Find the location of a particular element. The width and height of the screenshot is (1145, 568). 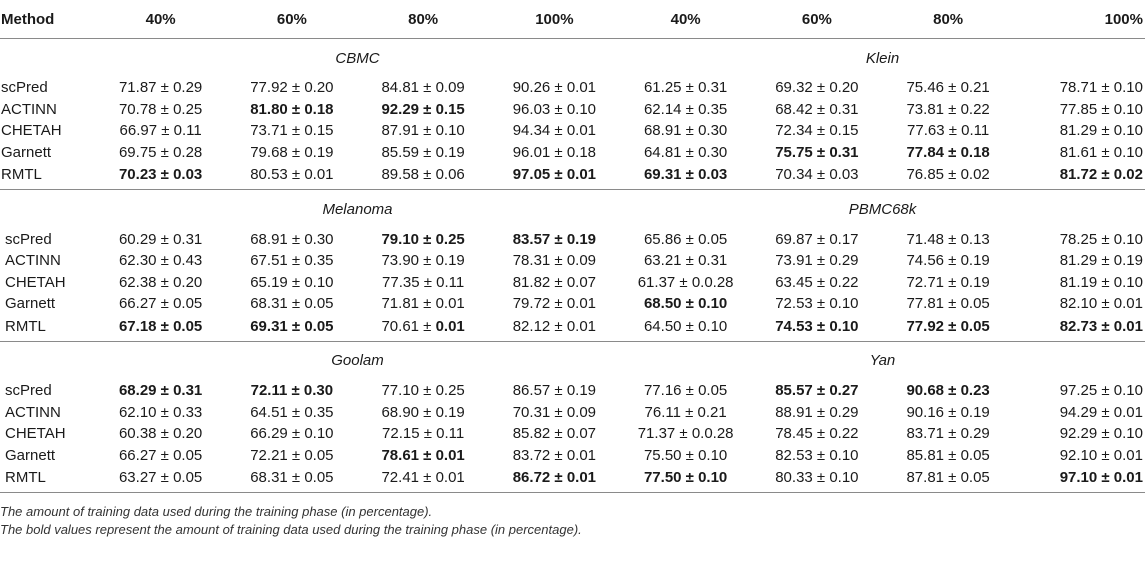

value-cell: 62.38 ± 0.20 is located at coordinates (160, 282).